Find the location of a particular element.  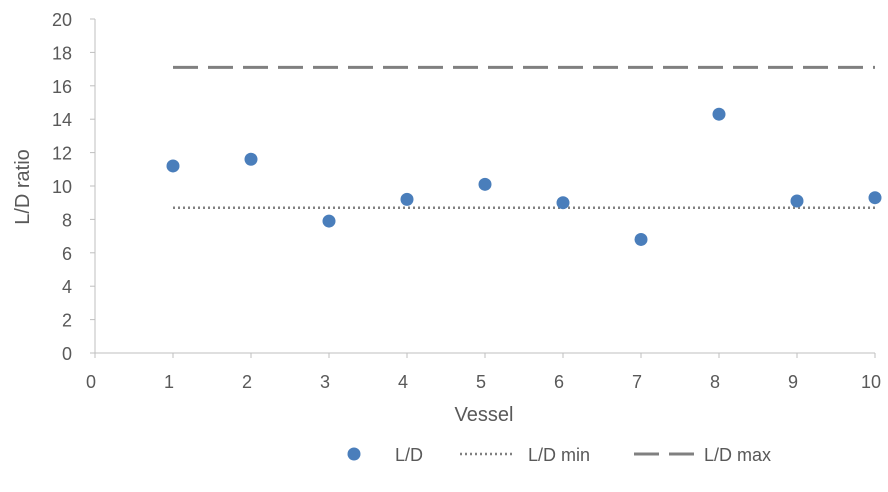

legend-label: L/D min is located at coordinates (559, 455).